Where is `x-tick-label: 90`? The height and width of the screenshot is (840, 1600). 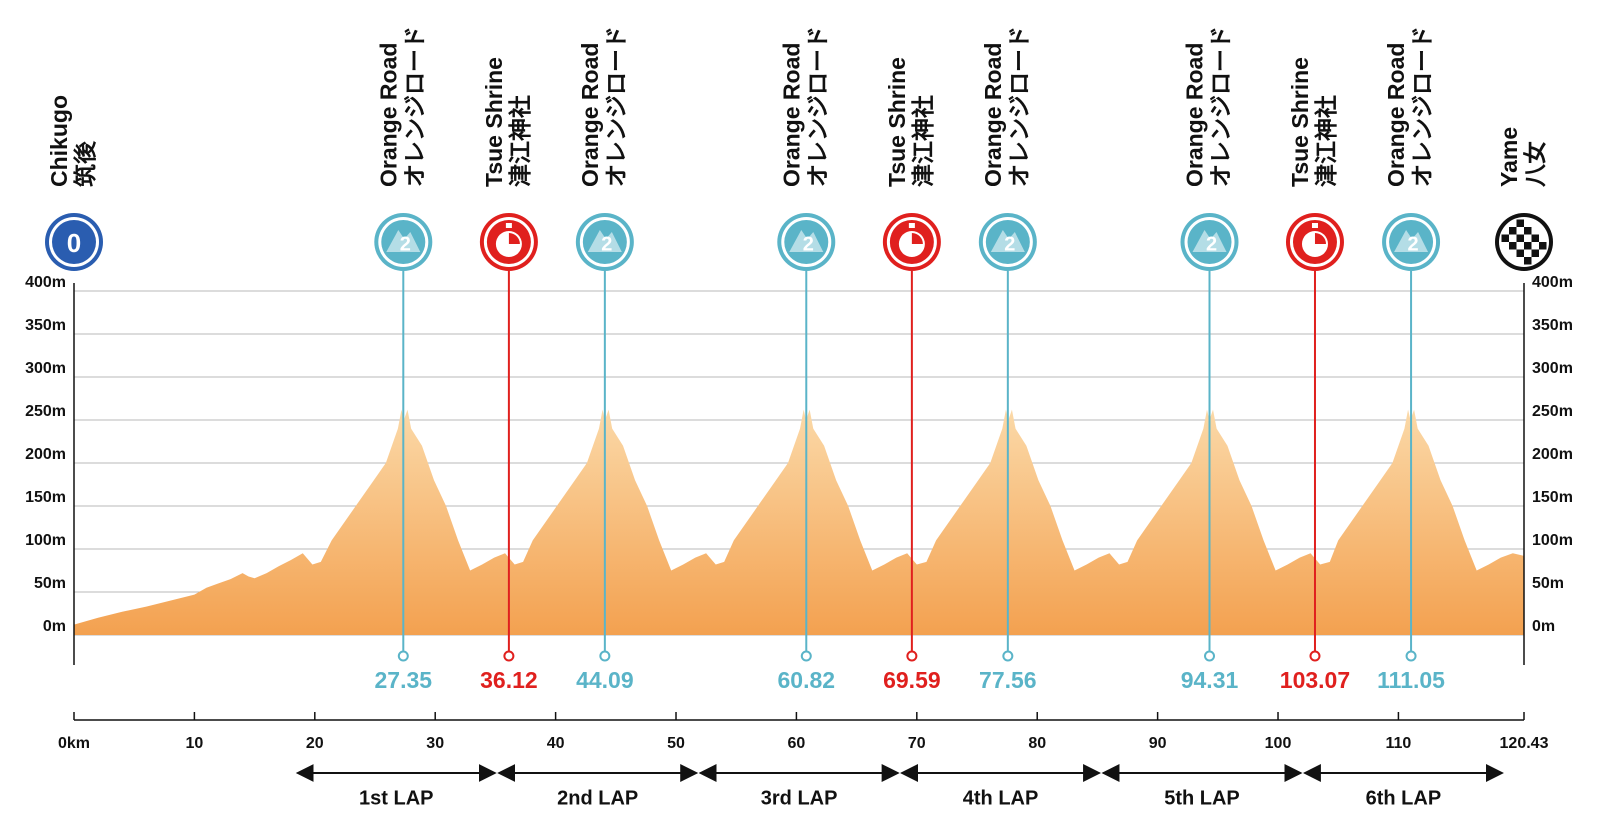 x-tick-label: 90 is located at coordinates (1158, 743).